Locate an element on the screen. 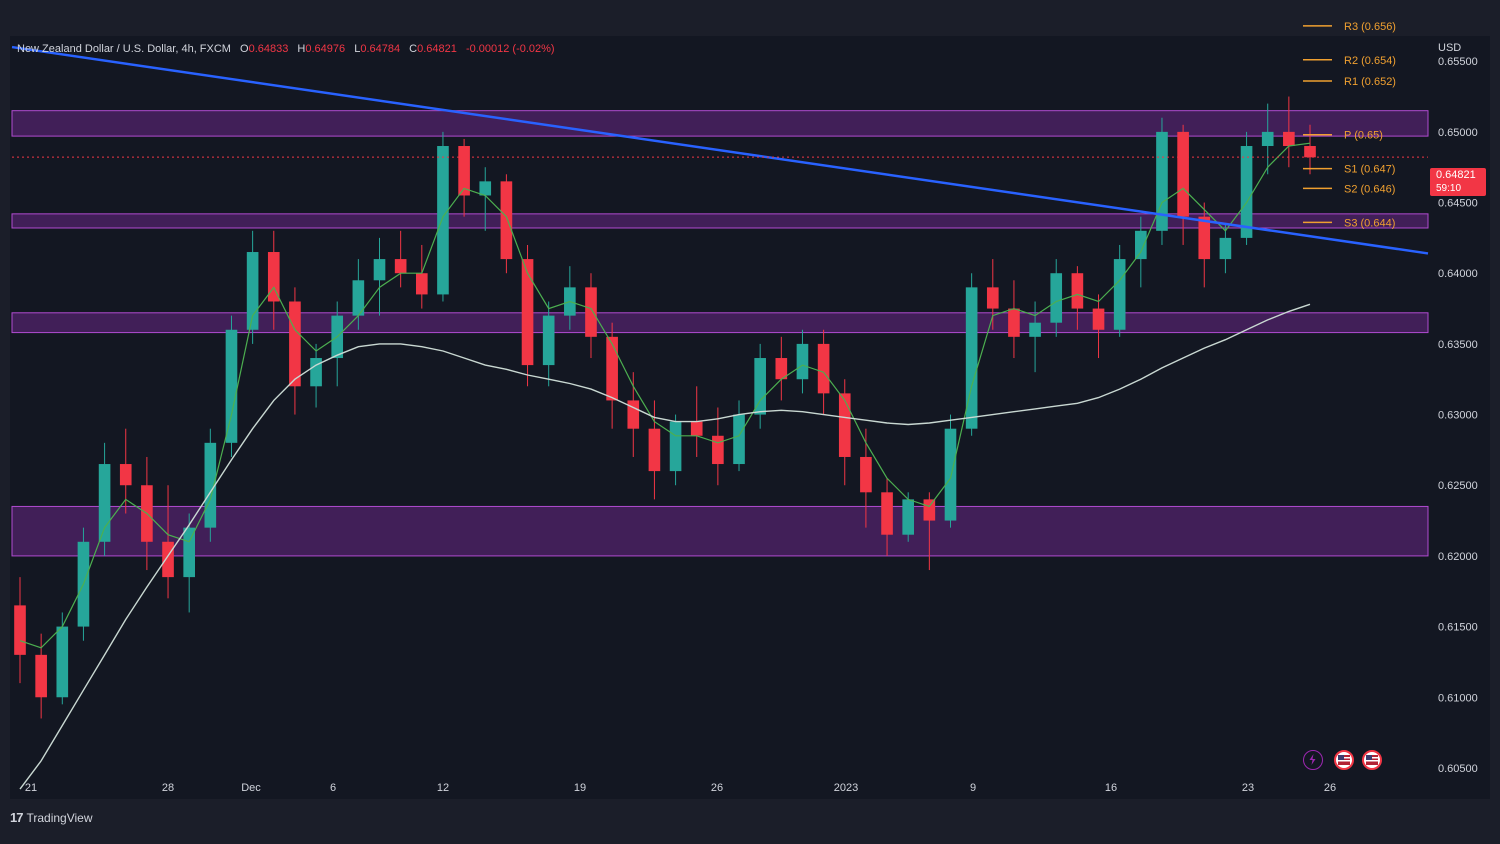 The width and height of the screenshot is (1500, 844). lightning-glyph is located at coordinates (1312, 759).